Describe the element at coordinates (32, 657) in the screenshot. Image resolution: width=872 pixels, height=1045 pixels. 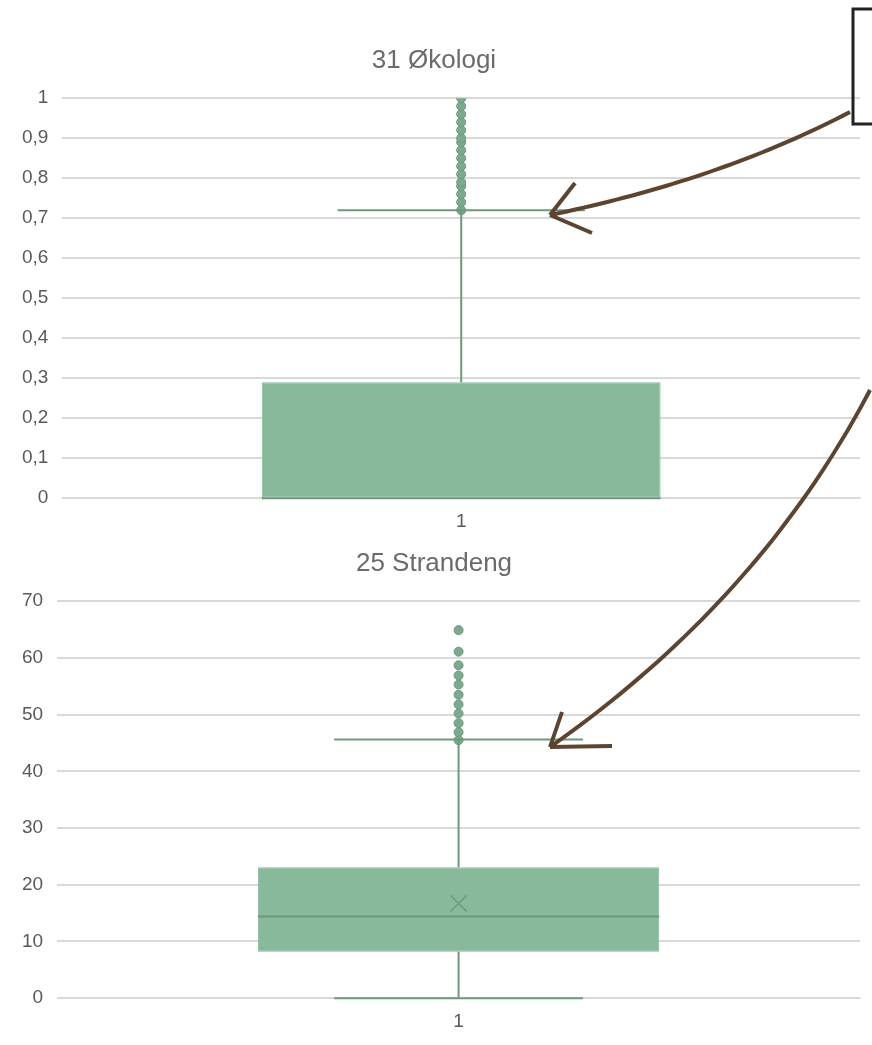
I see `y-tick-label: 60` at that location.